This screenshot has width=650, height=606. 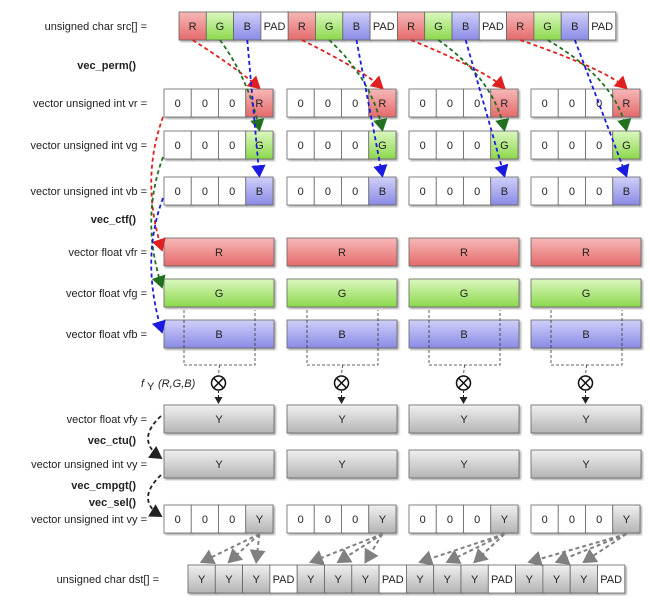 I want to click on vy-box: Y, so click(x=342, y=464).